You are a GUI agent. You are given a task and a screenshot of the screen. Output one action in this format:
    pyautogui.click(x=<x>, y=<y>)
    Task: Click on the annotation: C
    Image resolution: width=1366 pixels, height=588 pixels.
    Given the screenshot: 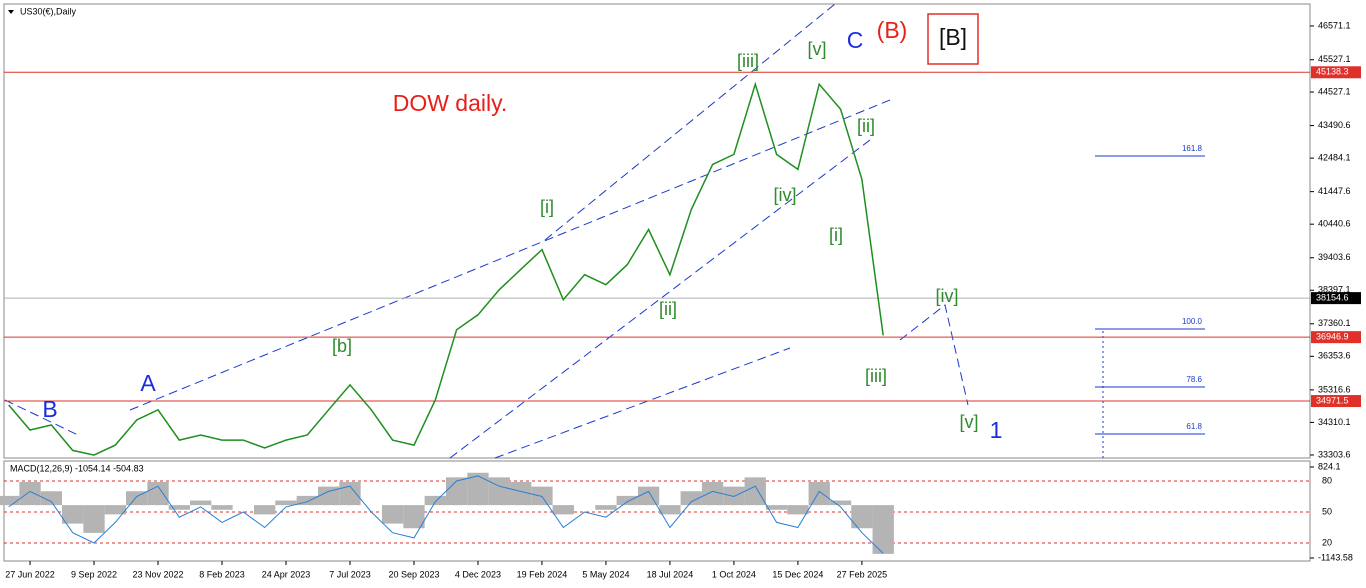 What is the action you would take?
    pyautogui.click(x=855, y=40)
    